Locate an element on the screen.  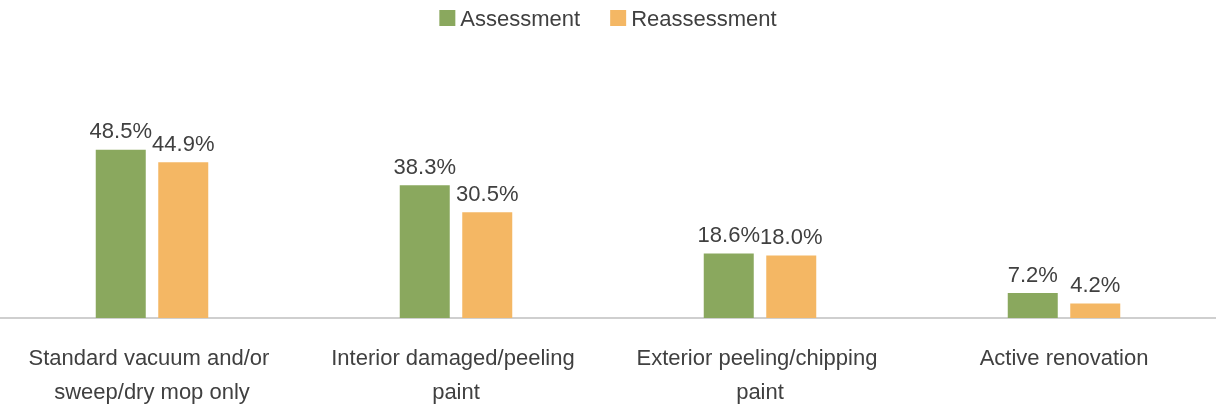
data-label: 38.3% is located at coordinates (424, 166).